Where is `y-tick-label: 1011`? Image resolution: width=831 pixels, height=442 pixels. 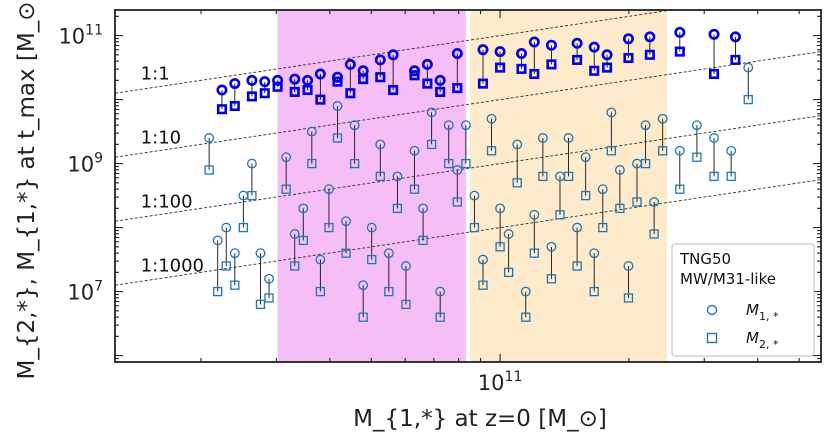
y-tick-label: 1011 is located at coordinates (80, 36).